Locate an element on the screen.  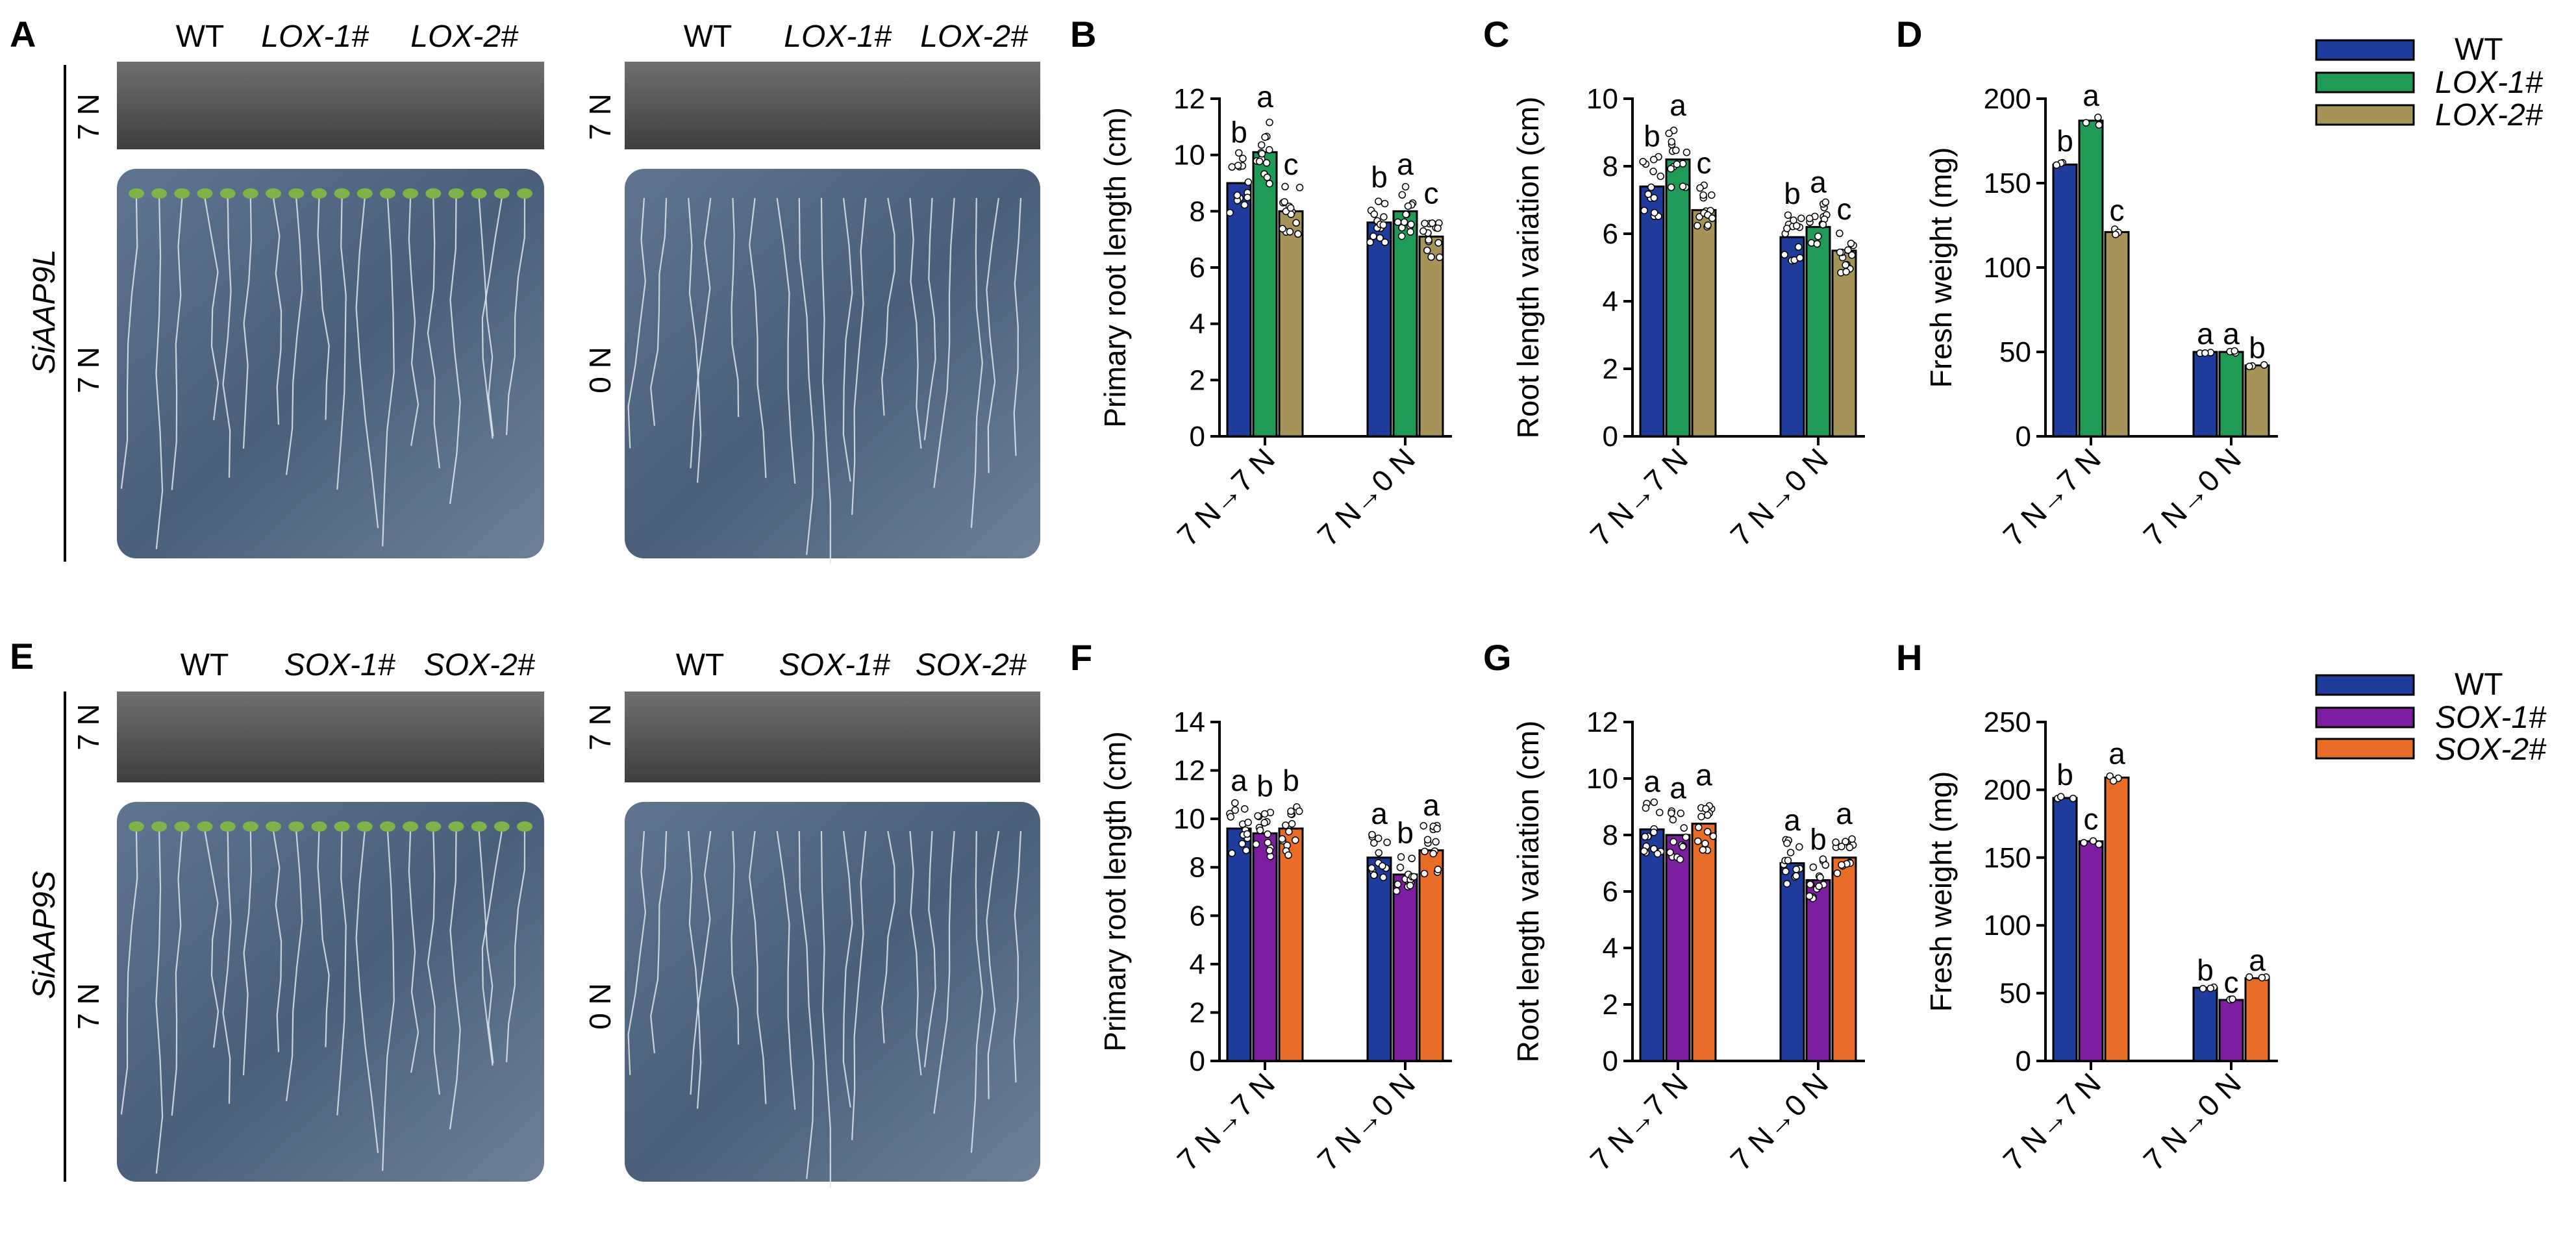
y-tick-label: 2 is located at coordinates (1197, 380).